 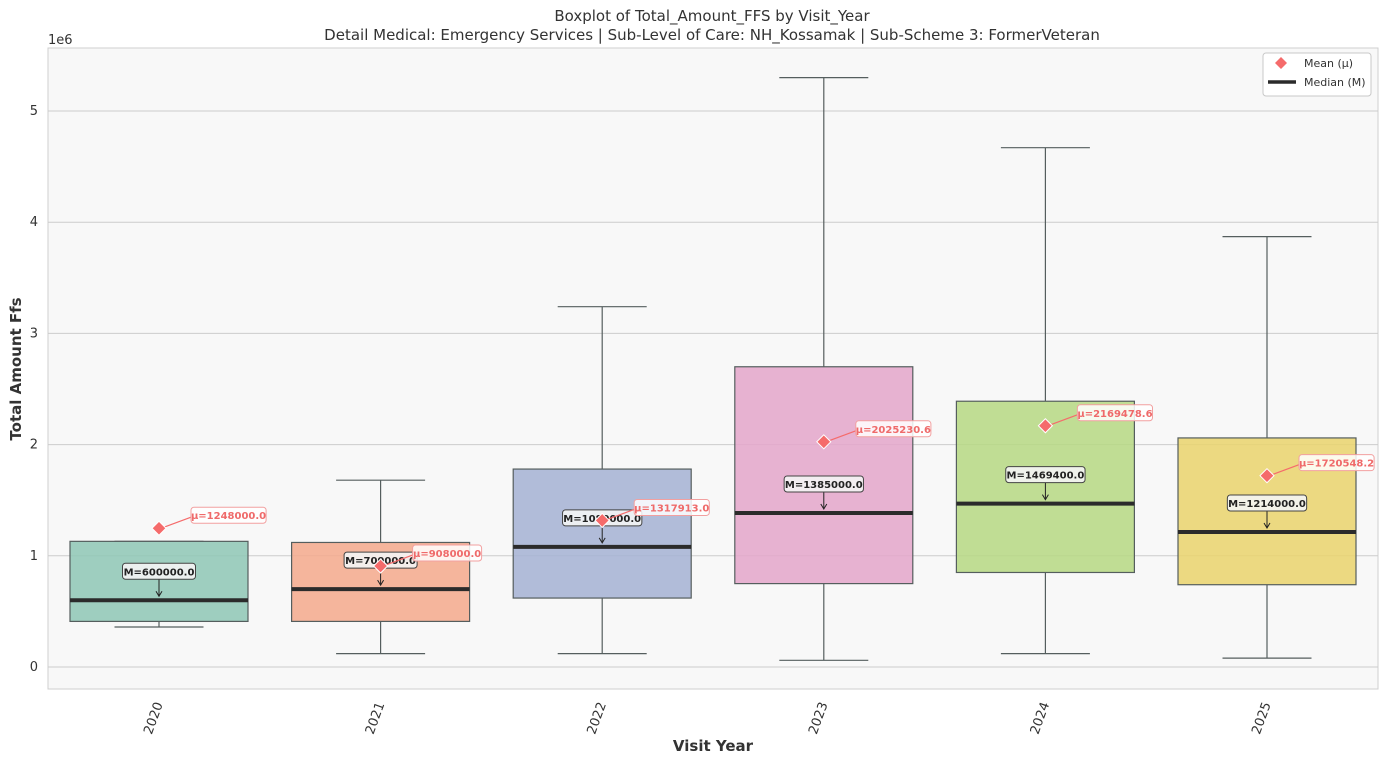 I want to click on y-tick-label: 0, so click(x=34, y=667).